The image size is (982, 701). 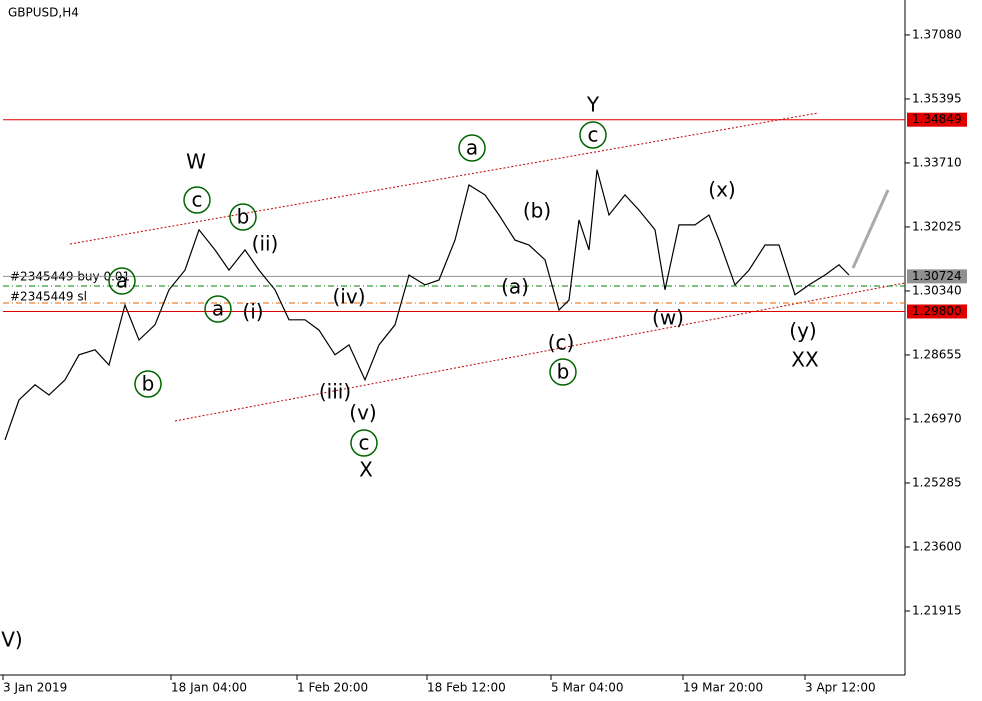 I want to click on wave-label: Y, so click(x=593, y=105).